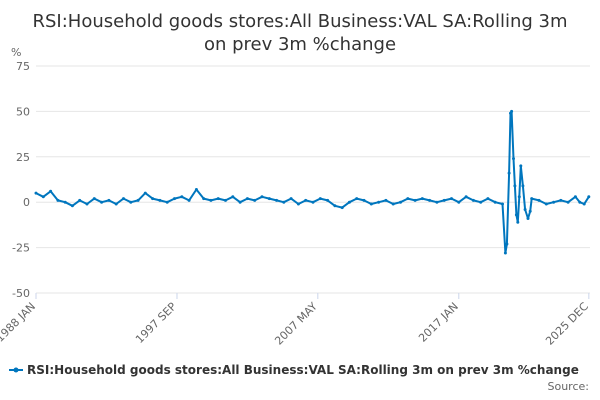 Image resolution: width=600 pixels, height=400 pixels. I want to click on x-tick-label: 2007 MAY, so click(296, 324).